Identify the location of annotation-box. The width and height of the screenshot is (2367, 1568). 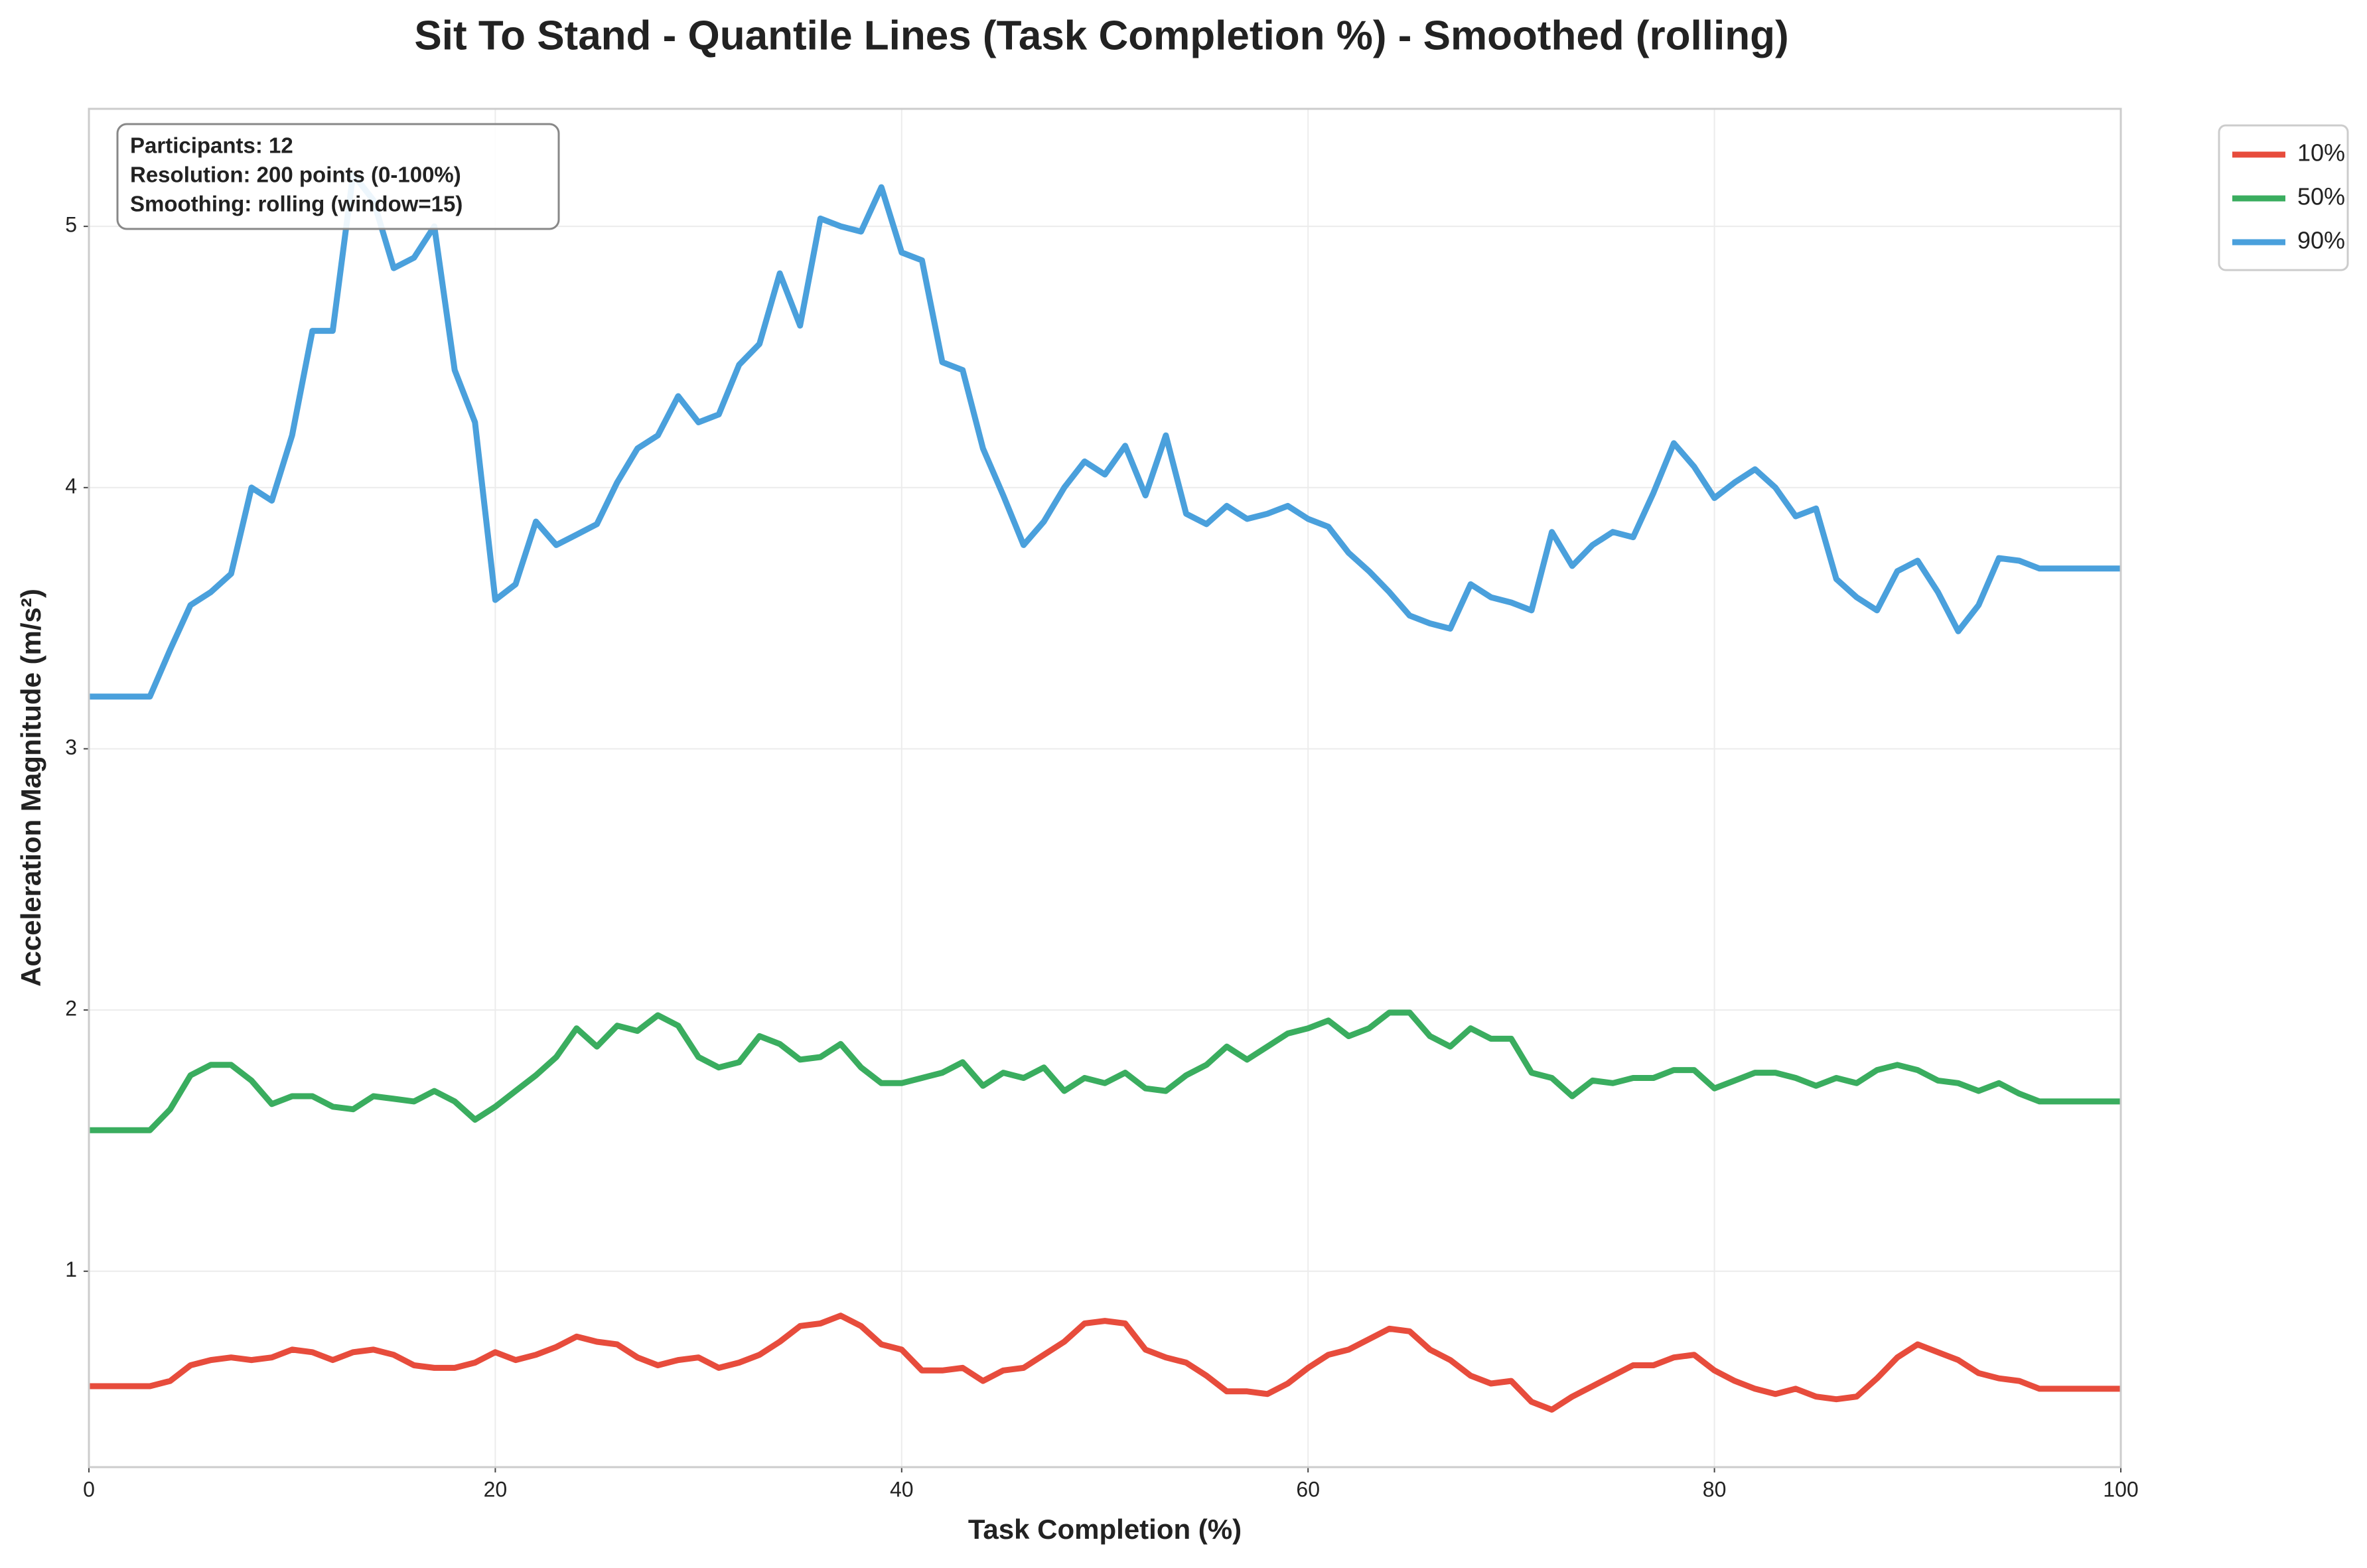
(338, 176).